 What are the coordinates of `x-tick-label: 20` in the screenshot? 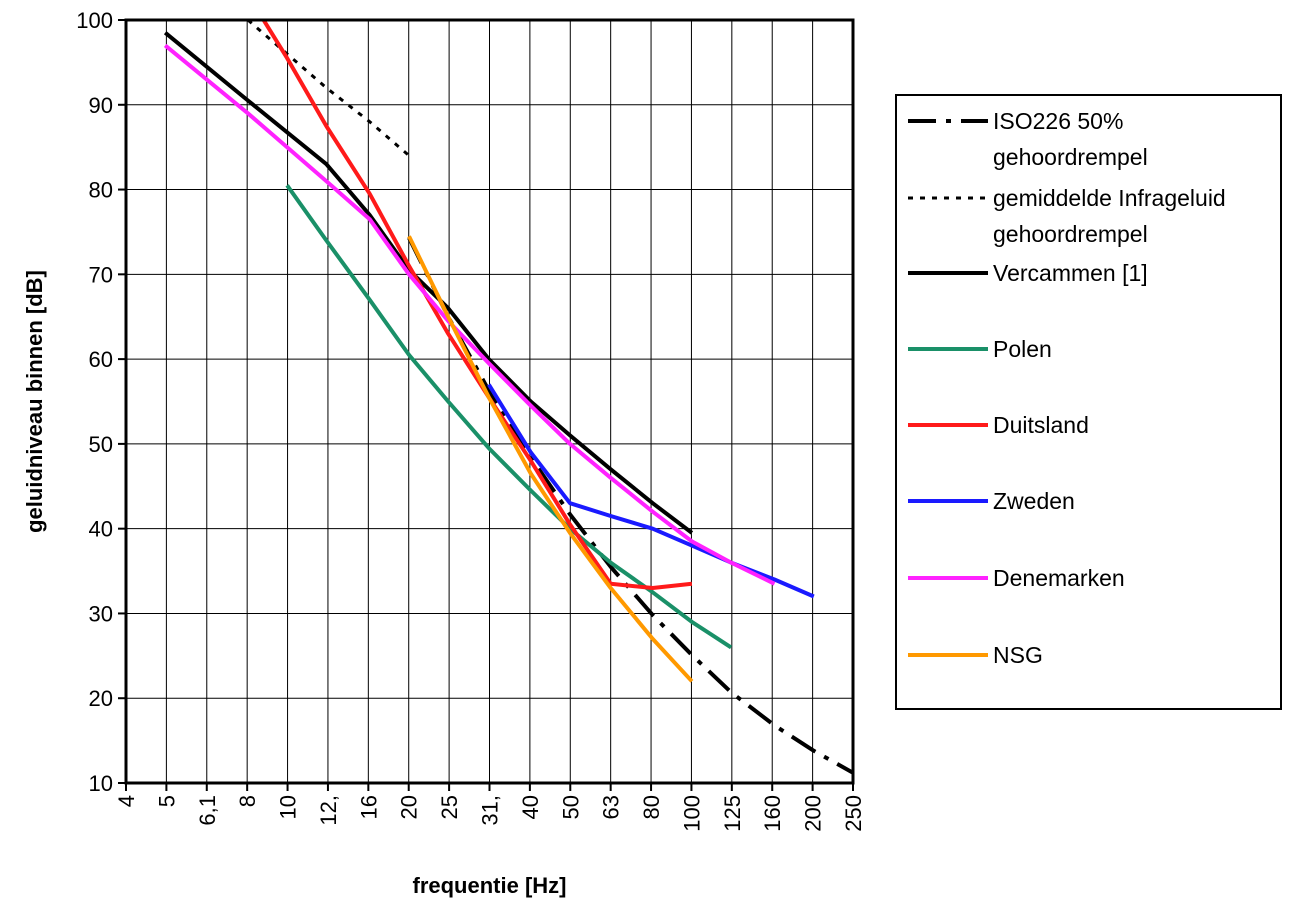 It's located at (409, 807).